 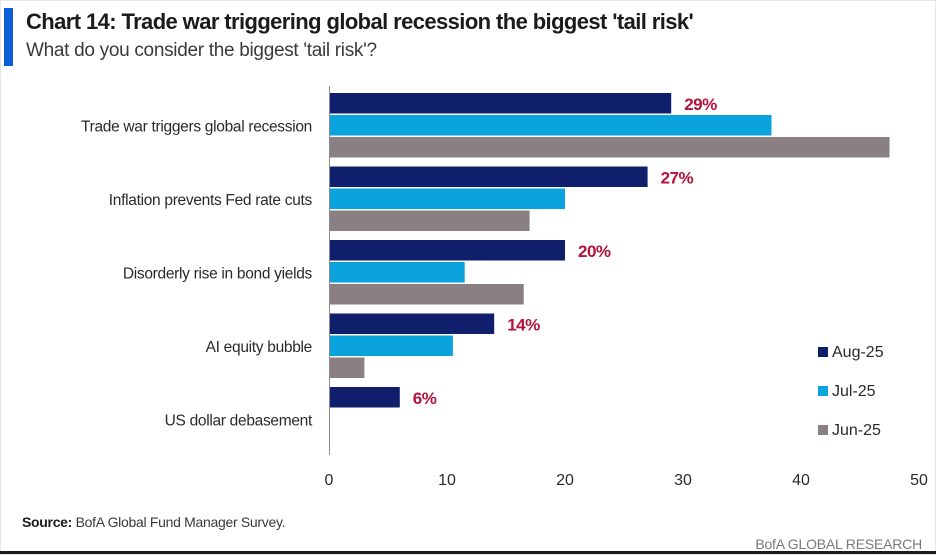 I want to click on legend-label: Jul-25, so click(x=854, y=391).